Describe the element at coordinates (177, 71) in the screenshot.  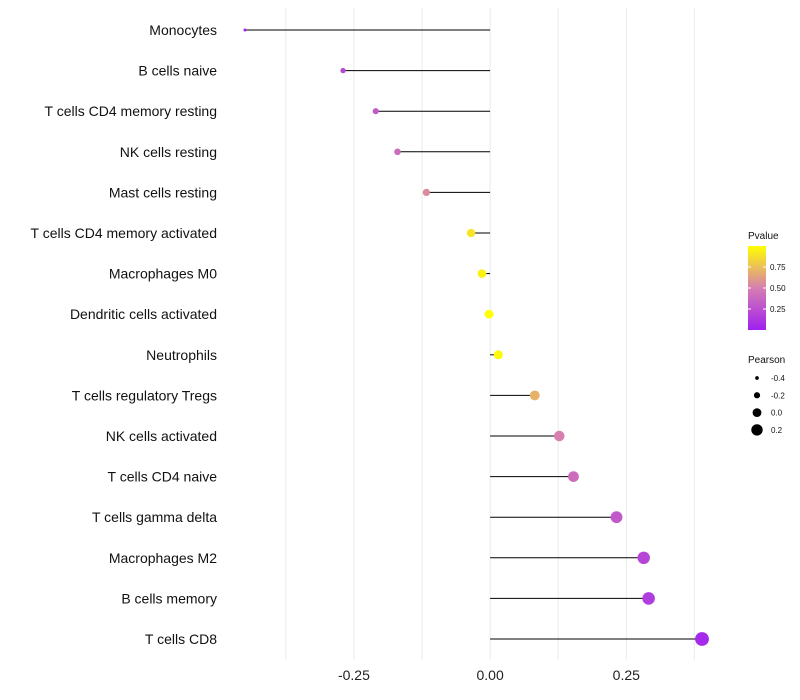
I see `category-label: B cells naive` at that location.